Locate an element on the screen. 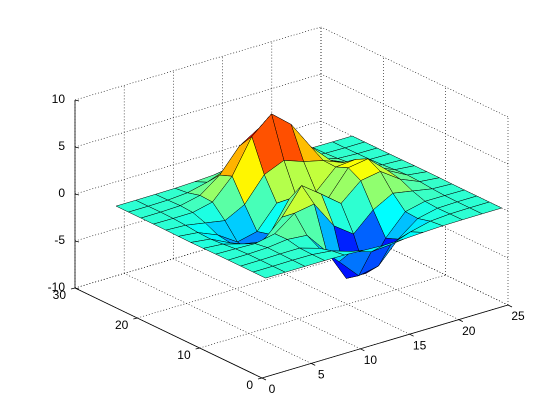 Image resolution: width=560 pixels, height=420 pixels. x-axis is located at coordinates (385, 341).